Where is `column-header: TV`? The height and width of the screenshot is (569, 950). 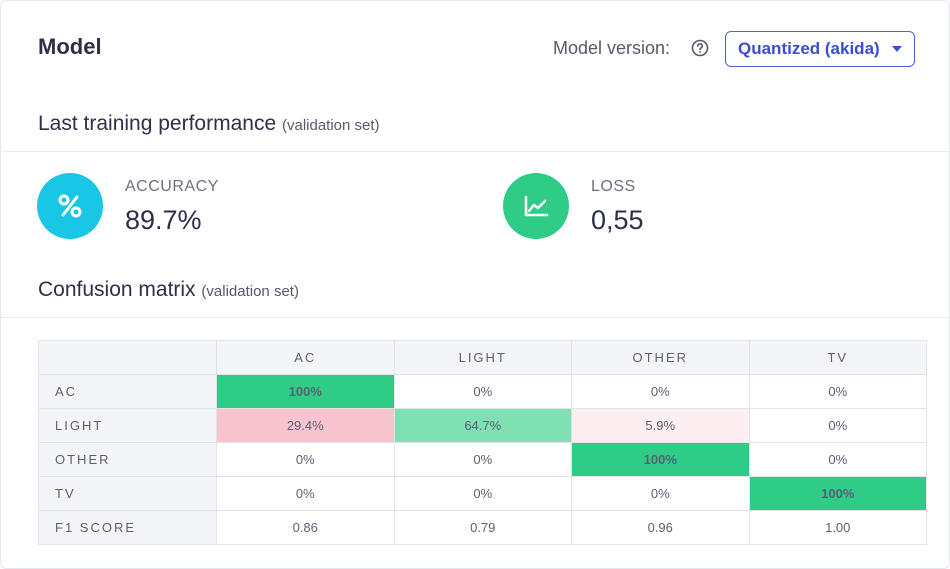
column-header: TV is located at coordinates (837, 357).